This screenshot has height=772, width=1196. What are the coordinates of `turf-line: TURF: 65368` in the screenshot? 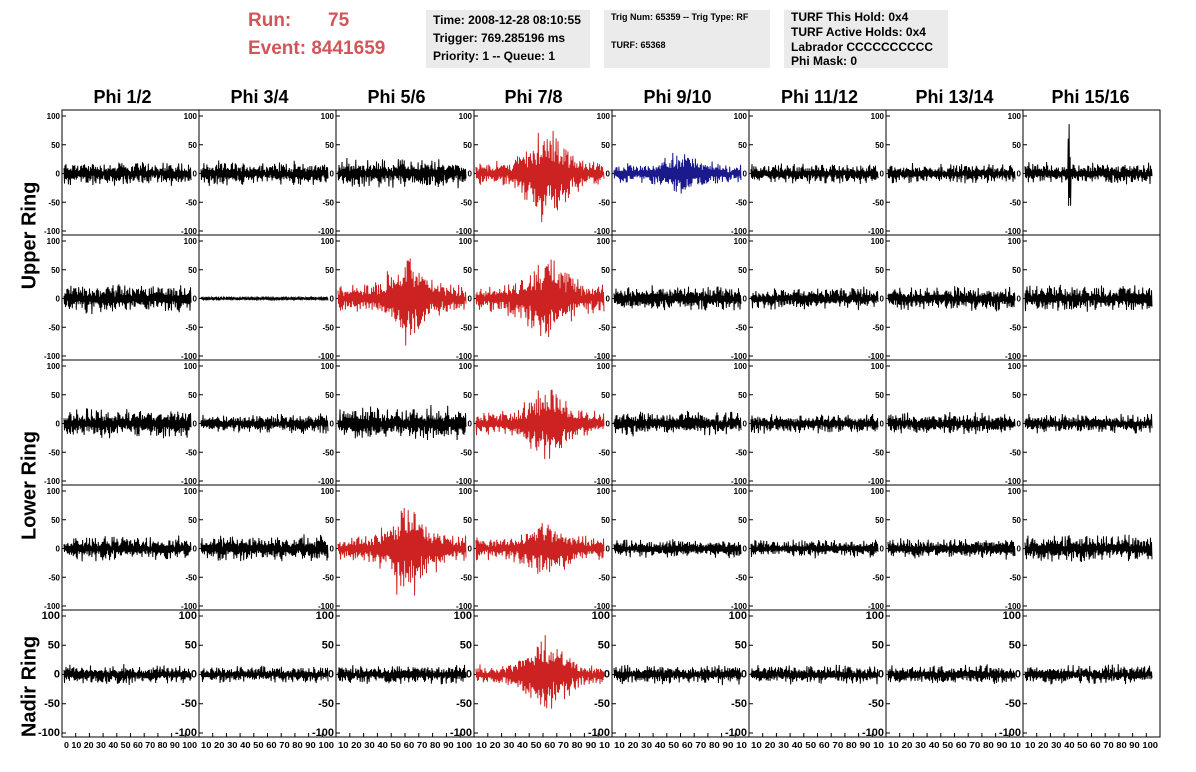 It's located at (638, 45).